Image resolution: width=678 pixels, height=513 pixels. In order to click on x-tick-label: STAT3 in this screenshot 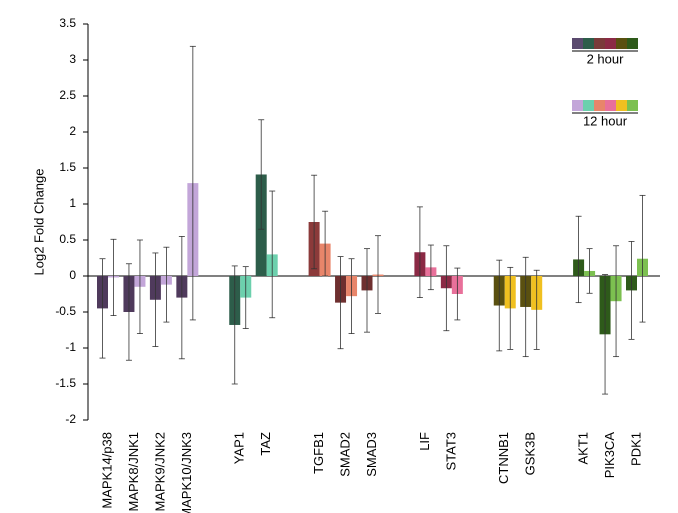, I will do `click(450, 451)`.